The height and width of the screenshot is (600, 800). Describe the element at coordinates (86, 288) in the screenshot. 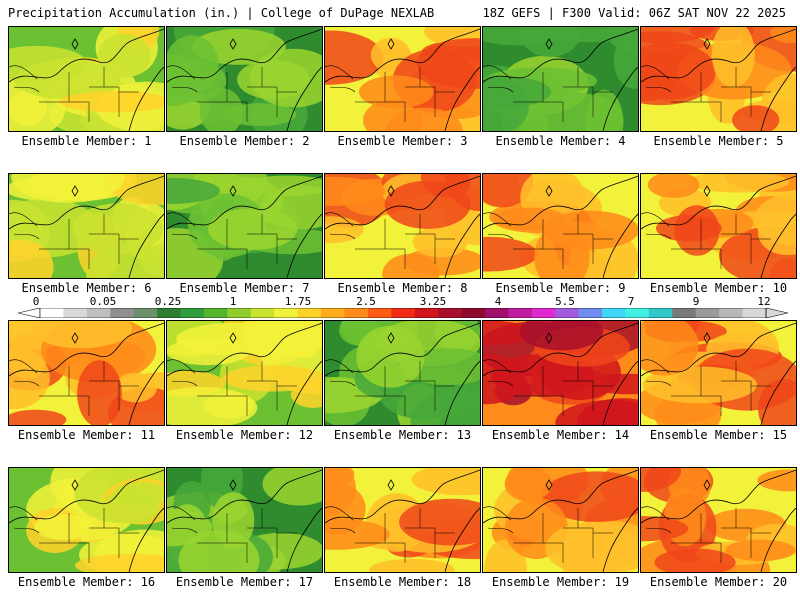

I see `ensemble-member-label: Ensemble Member: 6` at that location.